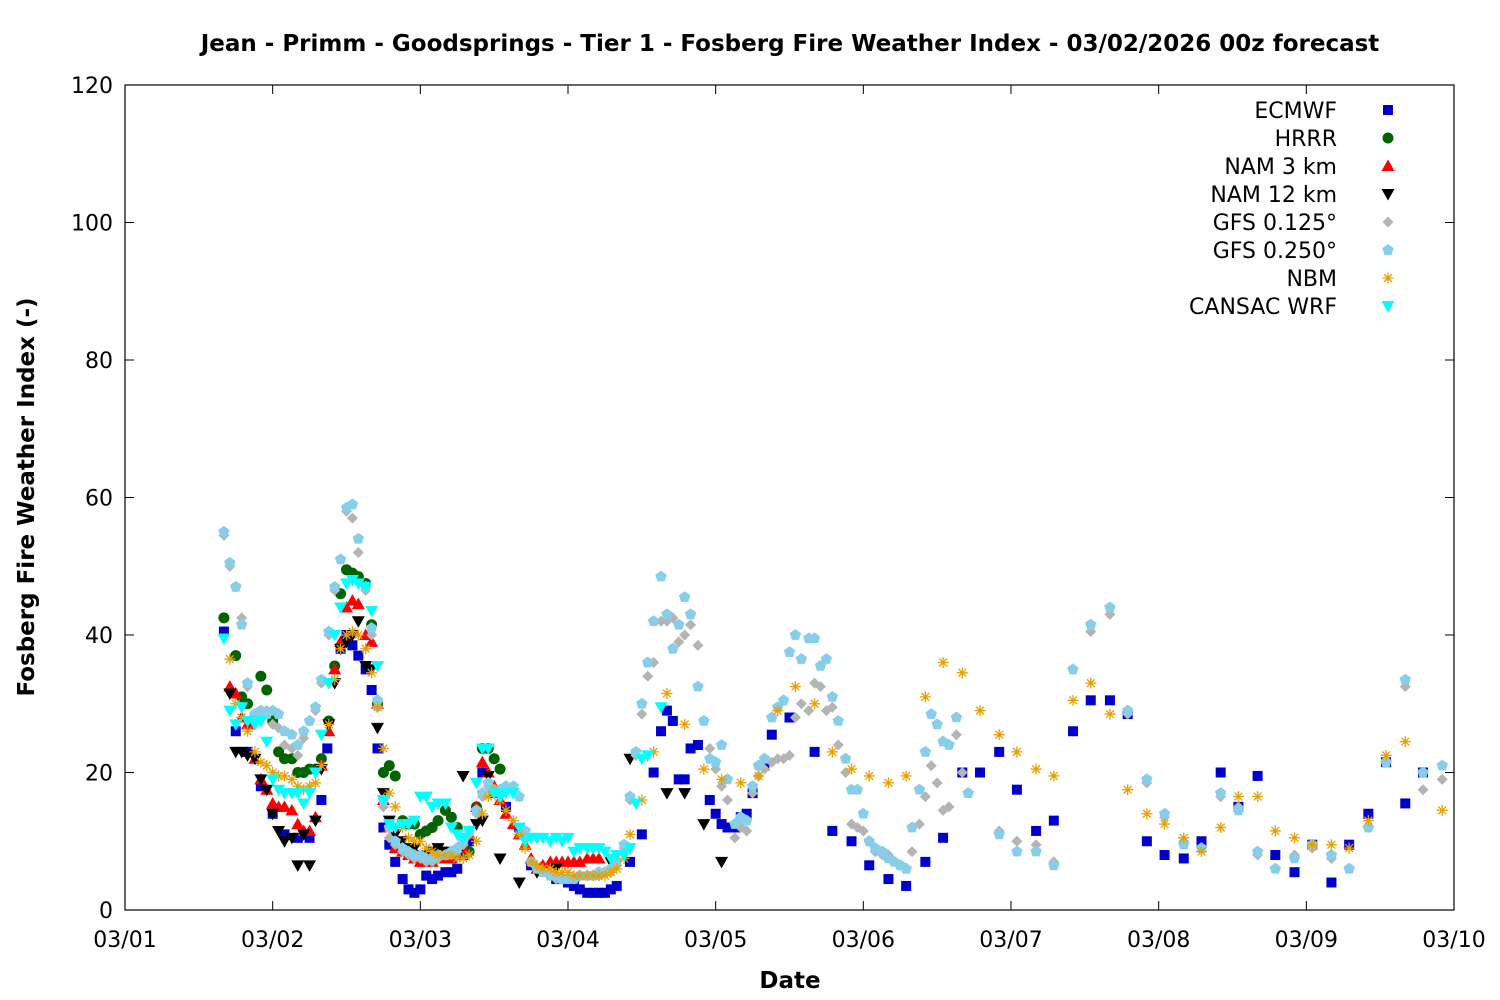 The image size is (1500, 1000). I want to click on y-tick-label: 120, so click(92, 86).